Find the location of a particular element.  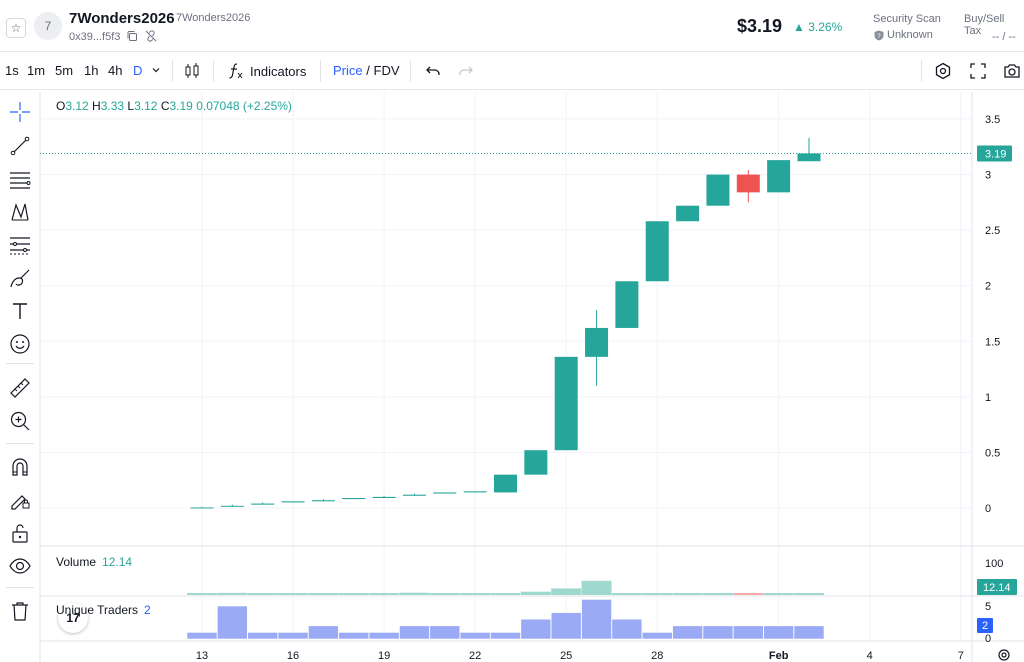

tax-title: Buy/Sell Tax is located at coordinates (984, 25).